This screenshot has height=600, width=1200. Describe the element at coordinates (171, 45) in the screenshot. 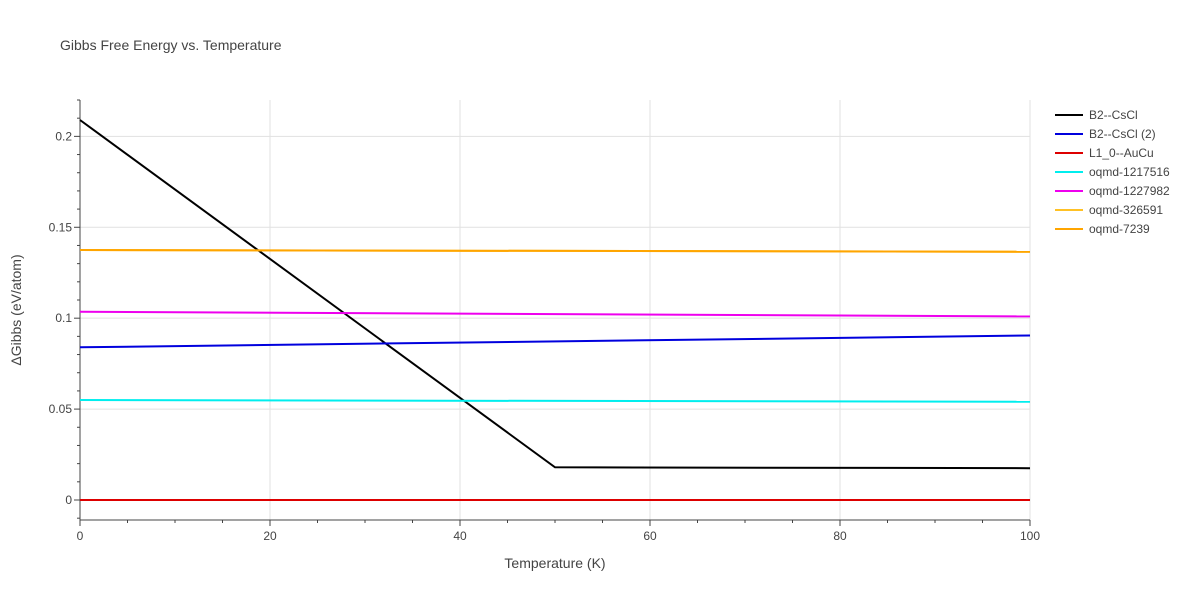

I see `chart-title: Gibbs Free Energy vs. Temperature` at that location.